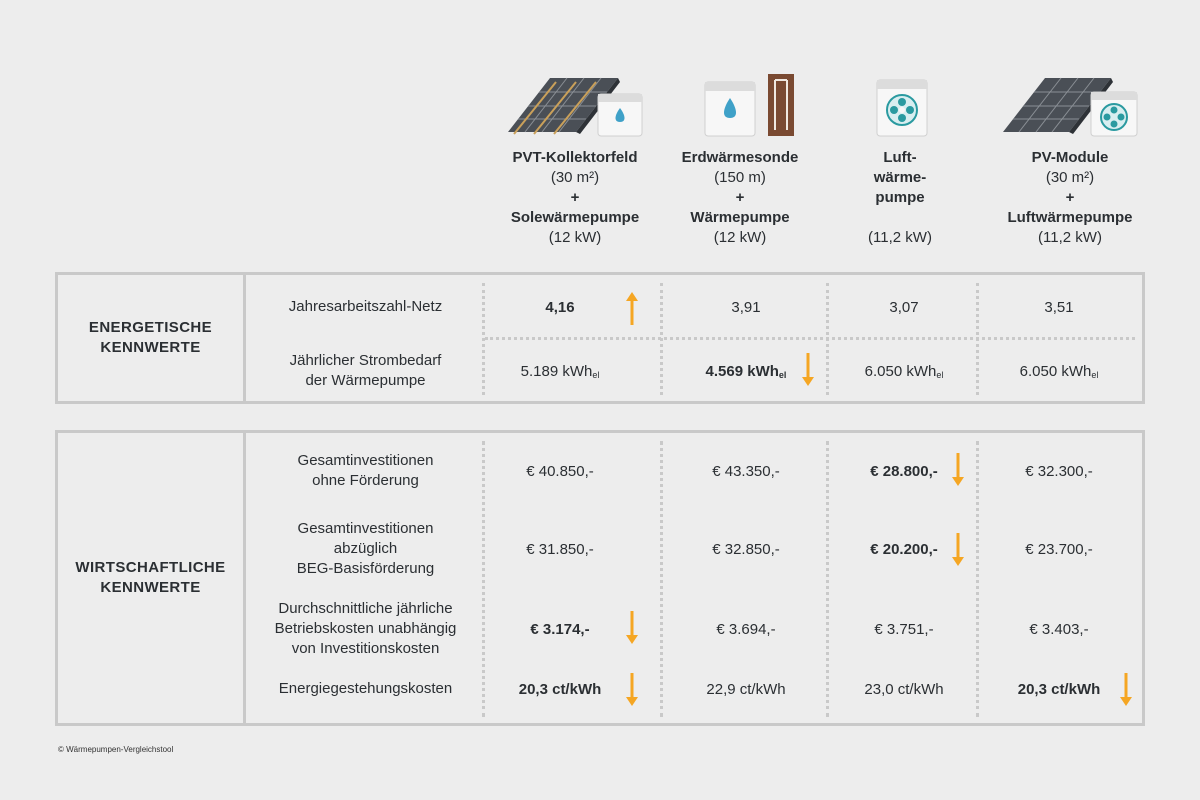 This screenshot has height=800, width=1200. What do you see at coordinates (575, 217) in the screenshot?
I see `column-title-line4: Solewärmepumpe` at bounding box center [575, 217].